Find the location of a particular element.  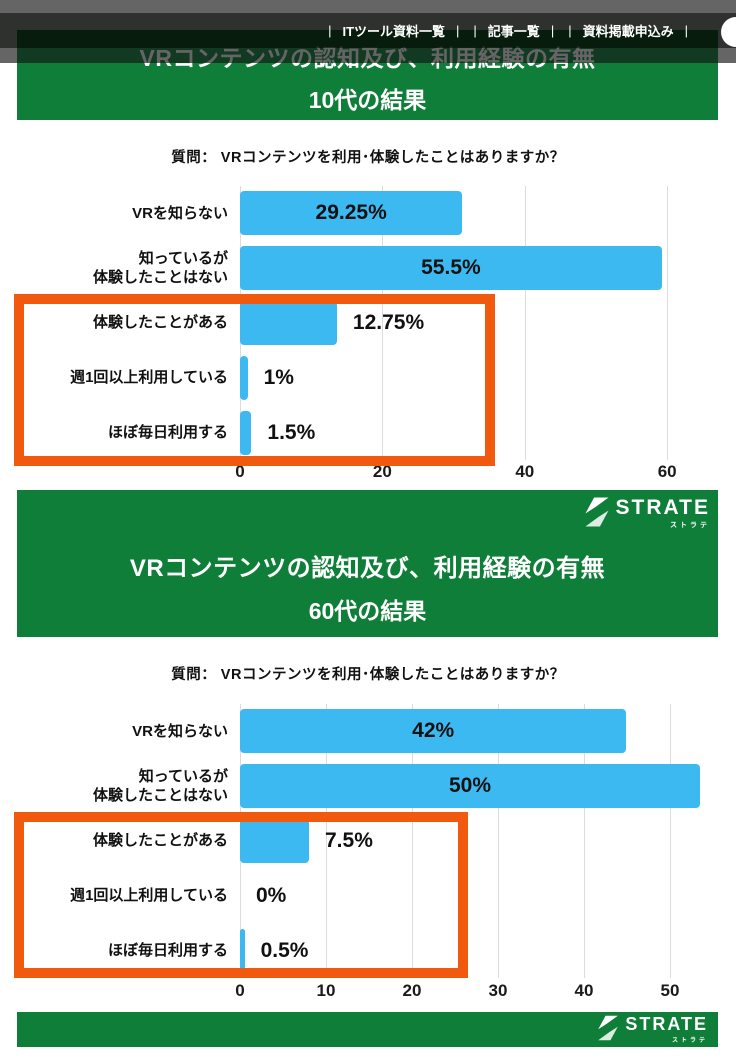

bar-value-label: 42% is located at coordinates (433, 731).